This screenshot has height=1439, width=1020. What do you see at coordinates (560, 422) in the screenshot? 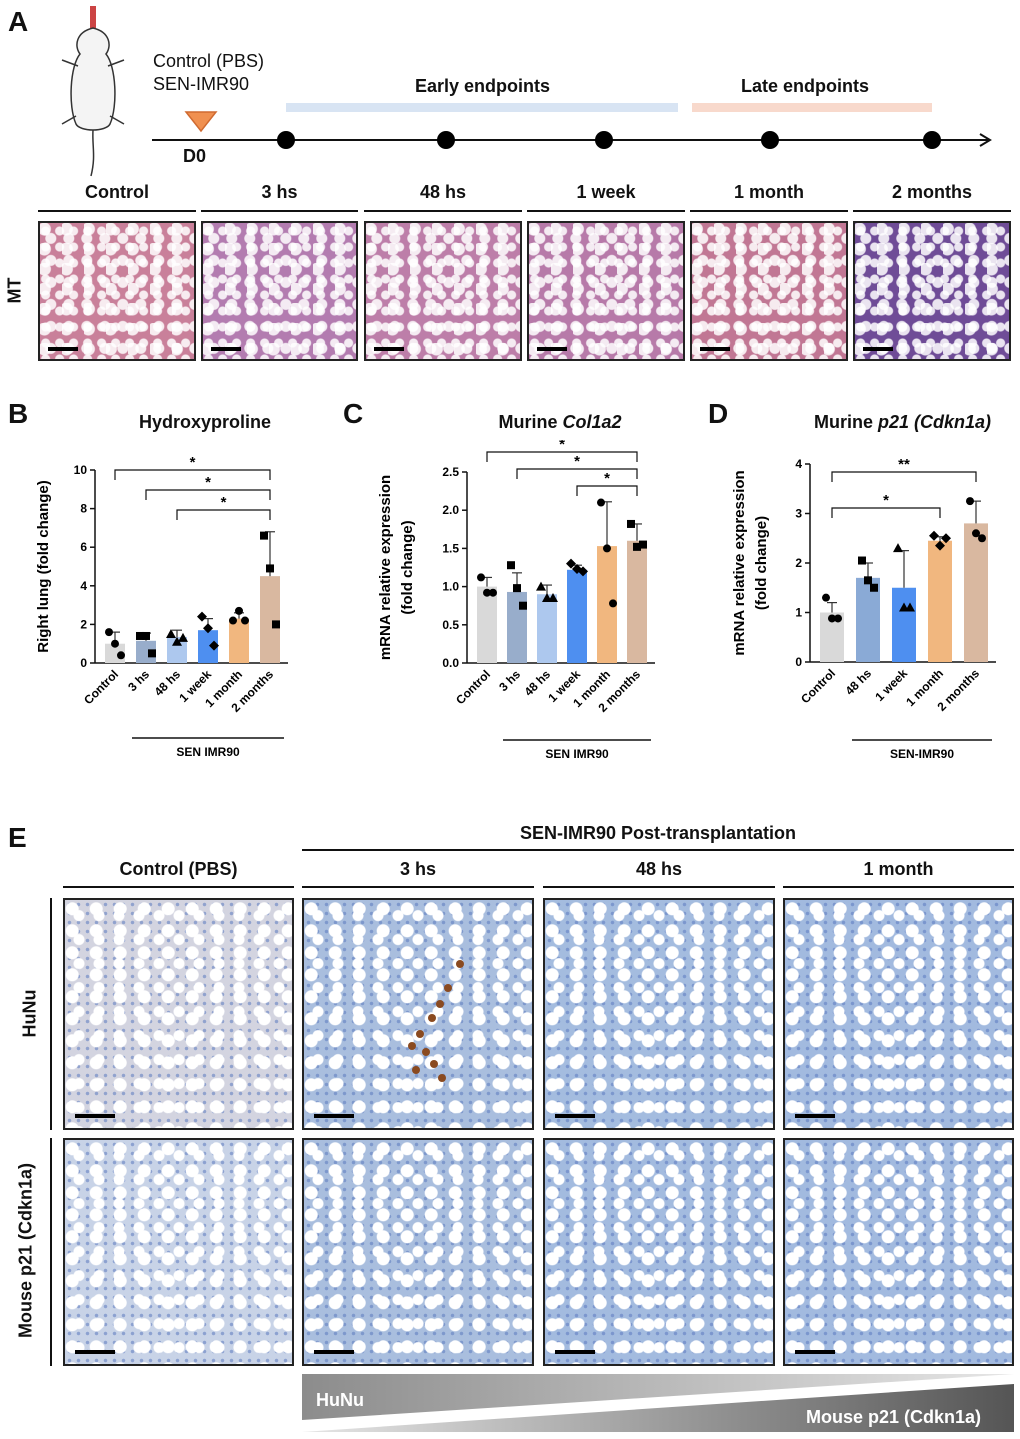
I see `chart-c-title: Murine Col1a2` at bounding box center [560, 422].